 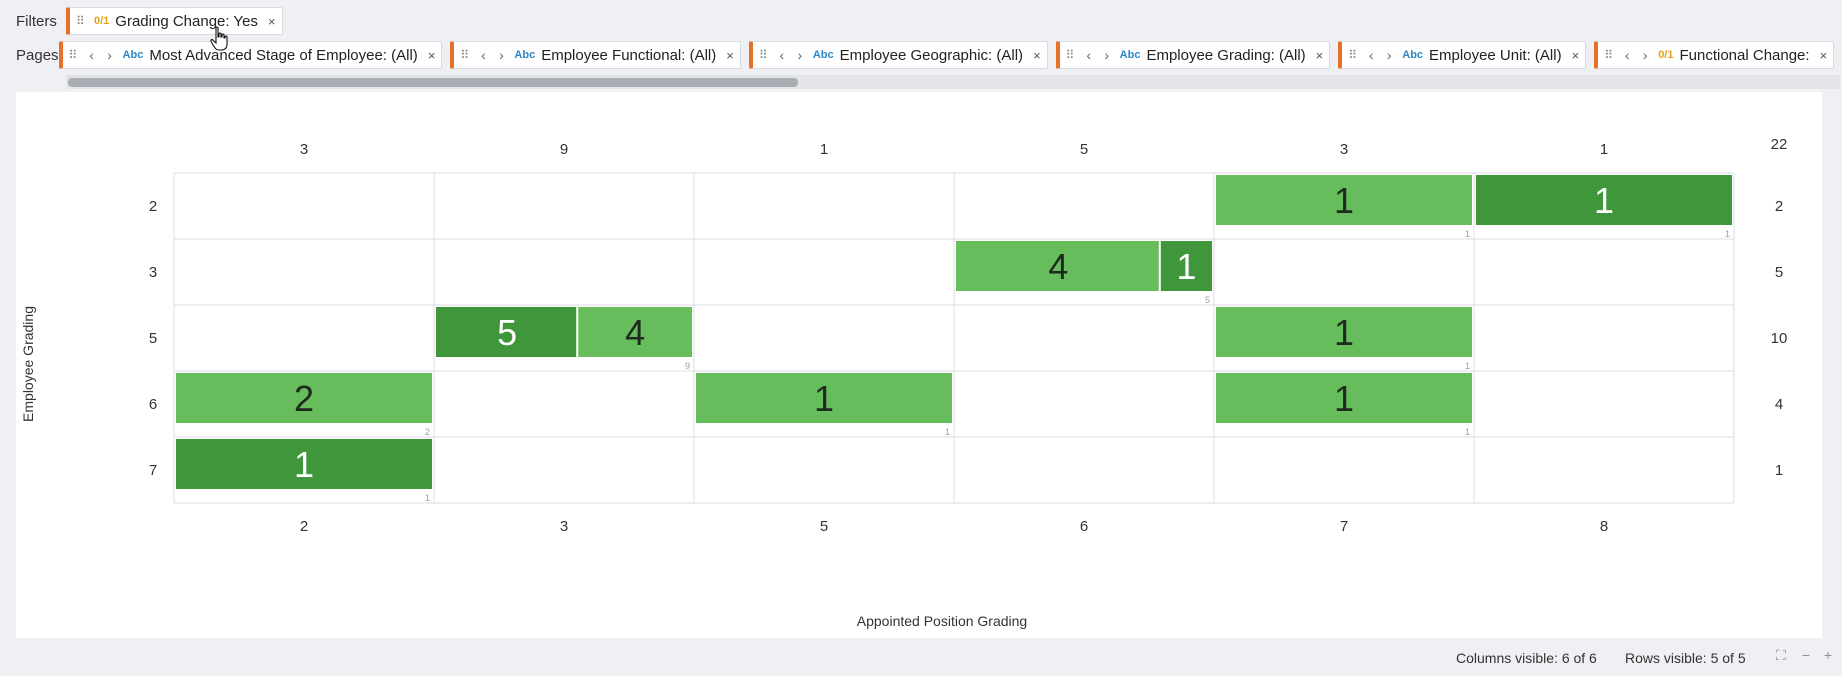 What do you see at coordinates (1344, 526) in the screenshot?
I see `x-tick-label: 7` at bounding box center [1344, 526].